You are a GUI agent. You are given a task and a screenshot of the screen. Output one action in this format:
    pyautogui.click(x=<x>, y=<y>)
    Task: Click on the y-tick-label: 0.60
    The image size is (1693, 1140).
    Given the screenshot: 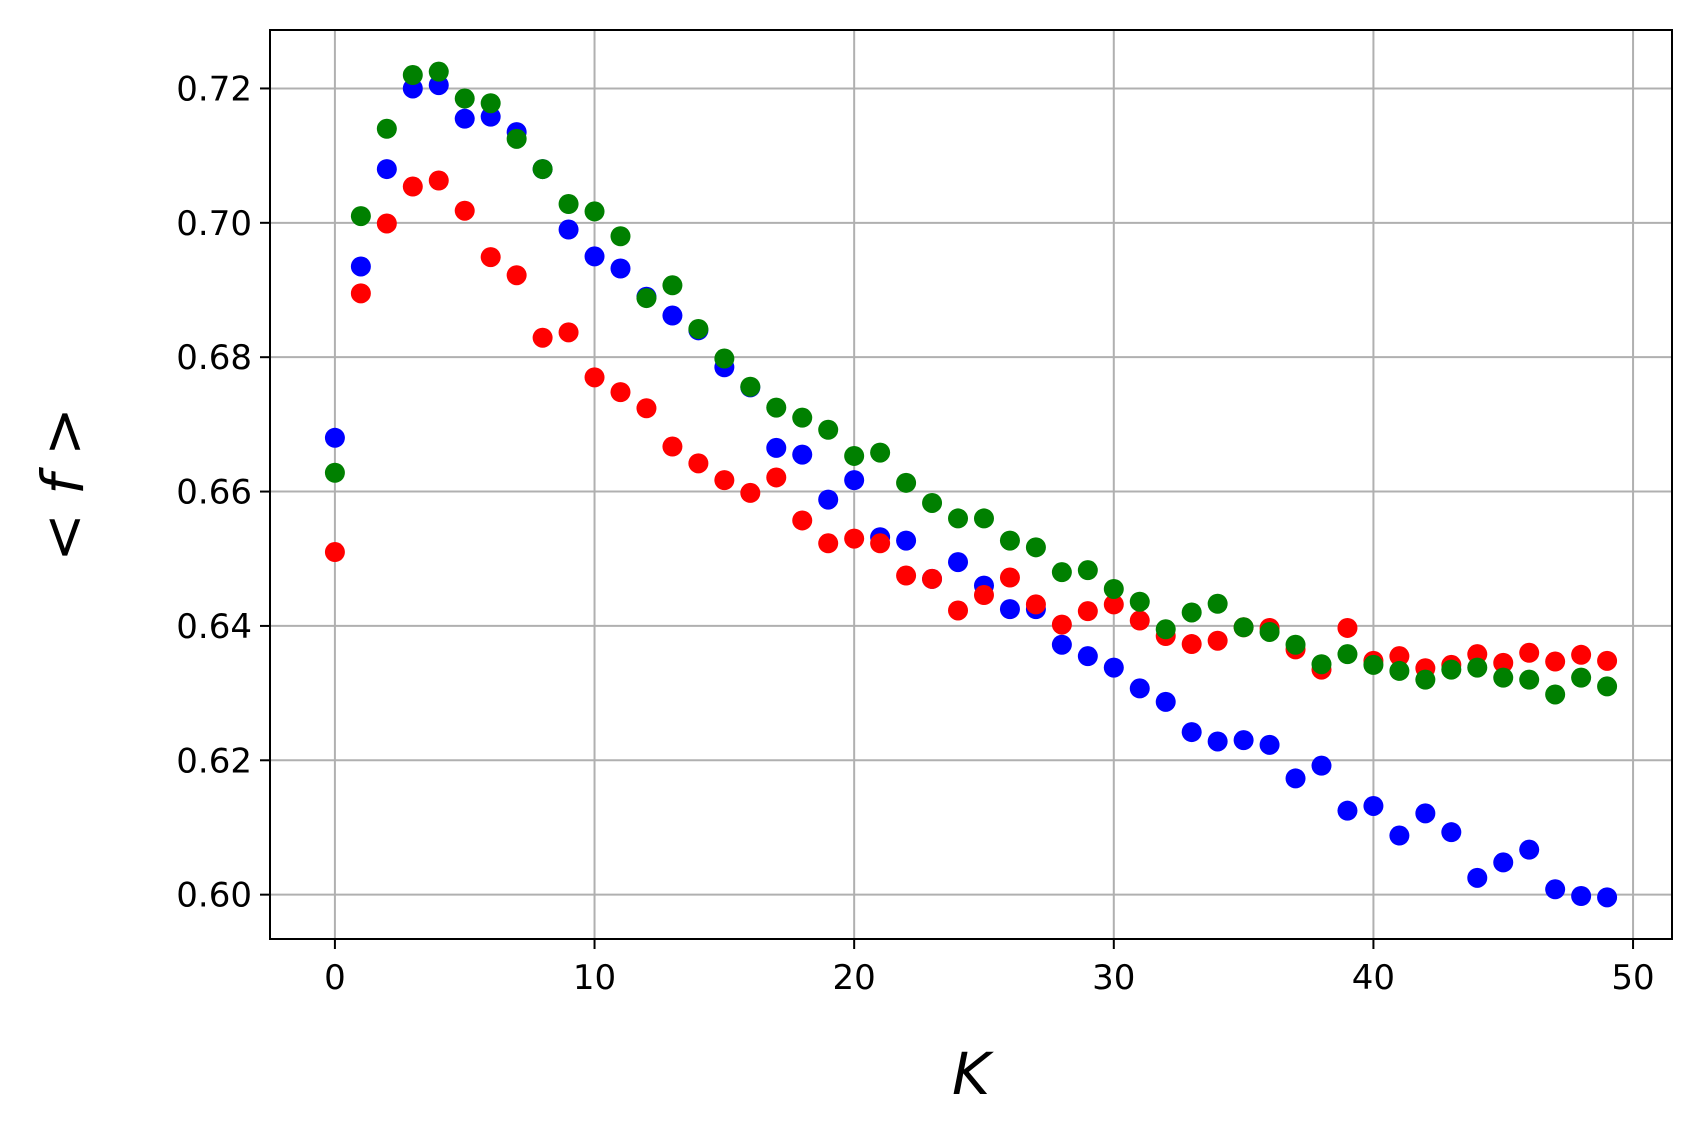 What is the action you would take?
    pyautogui.click(x=214, y=896)
    